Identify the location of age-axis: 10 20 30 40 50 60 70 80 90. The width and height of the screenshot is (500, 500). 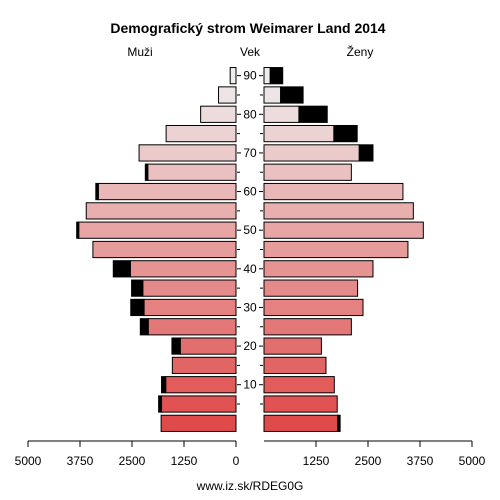
(250, 237).